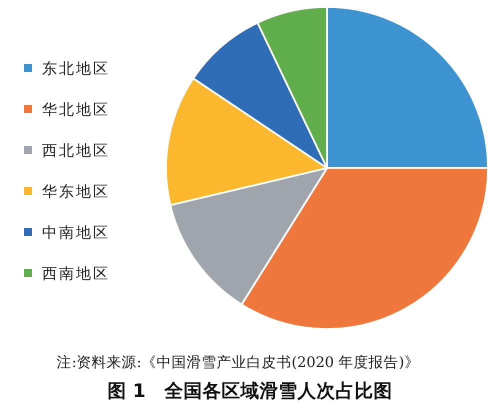 This screenshot has height=416, width=500. What do you see at coordinates (76, 69) in the screenshot?
I see `legend-label: 东北地区` at bounding box center [76, 69].